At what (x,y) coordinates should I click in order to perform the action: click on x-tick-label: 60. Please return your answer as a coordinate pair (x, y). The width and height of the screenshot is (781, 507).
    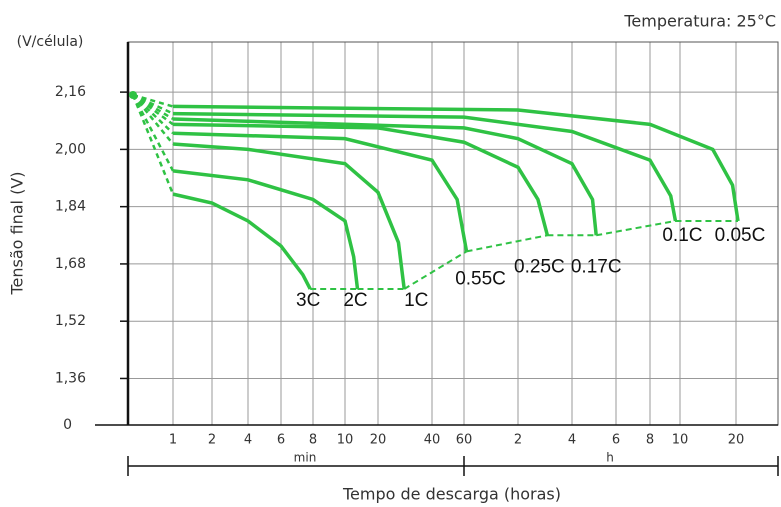
    Looking at the image, I should click on (464, 440).